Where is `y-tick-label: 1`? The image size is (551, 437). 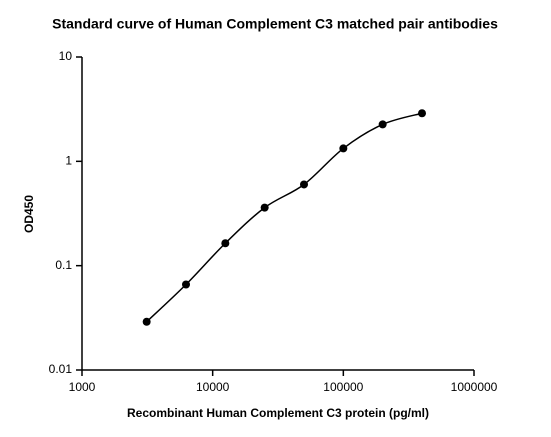 y-tick-label: 1 is located at coordinates (68, 161).